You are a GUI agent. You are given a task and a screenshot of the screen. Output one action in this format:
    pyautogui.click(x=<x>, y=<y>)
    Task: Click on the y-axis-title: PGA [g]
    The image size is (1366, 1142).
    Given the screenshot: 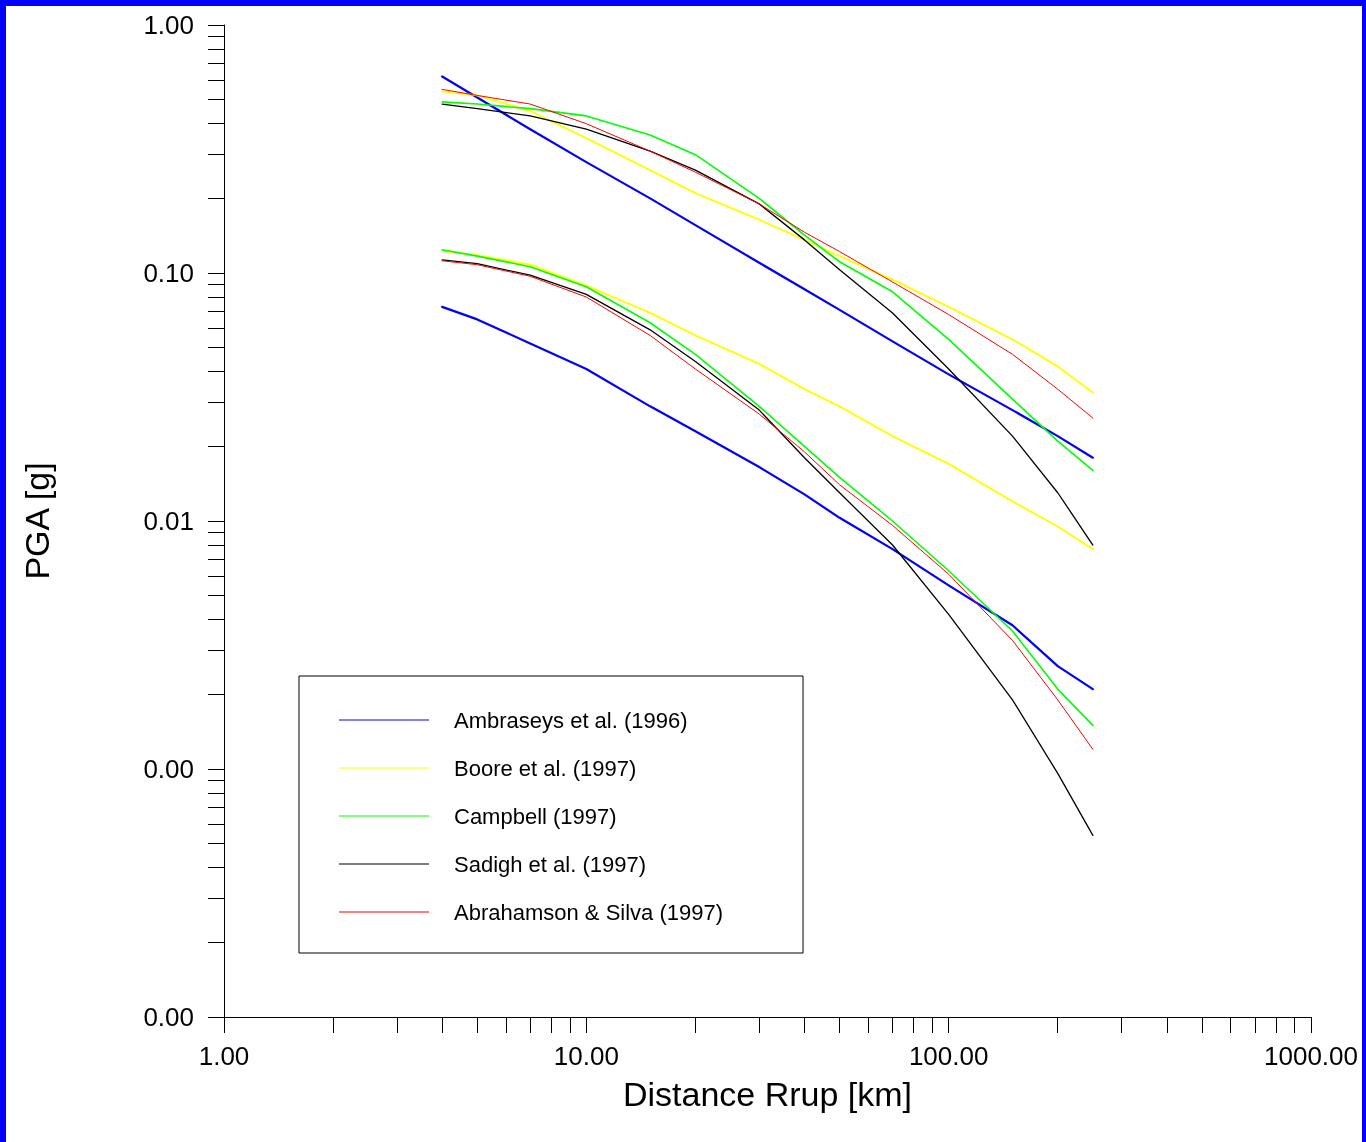 What is the action you would take?
    pyautogui.click(x=37, y=521)
    